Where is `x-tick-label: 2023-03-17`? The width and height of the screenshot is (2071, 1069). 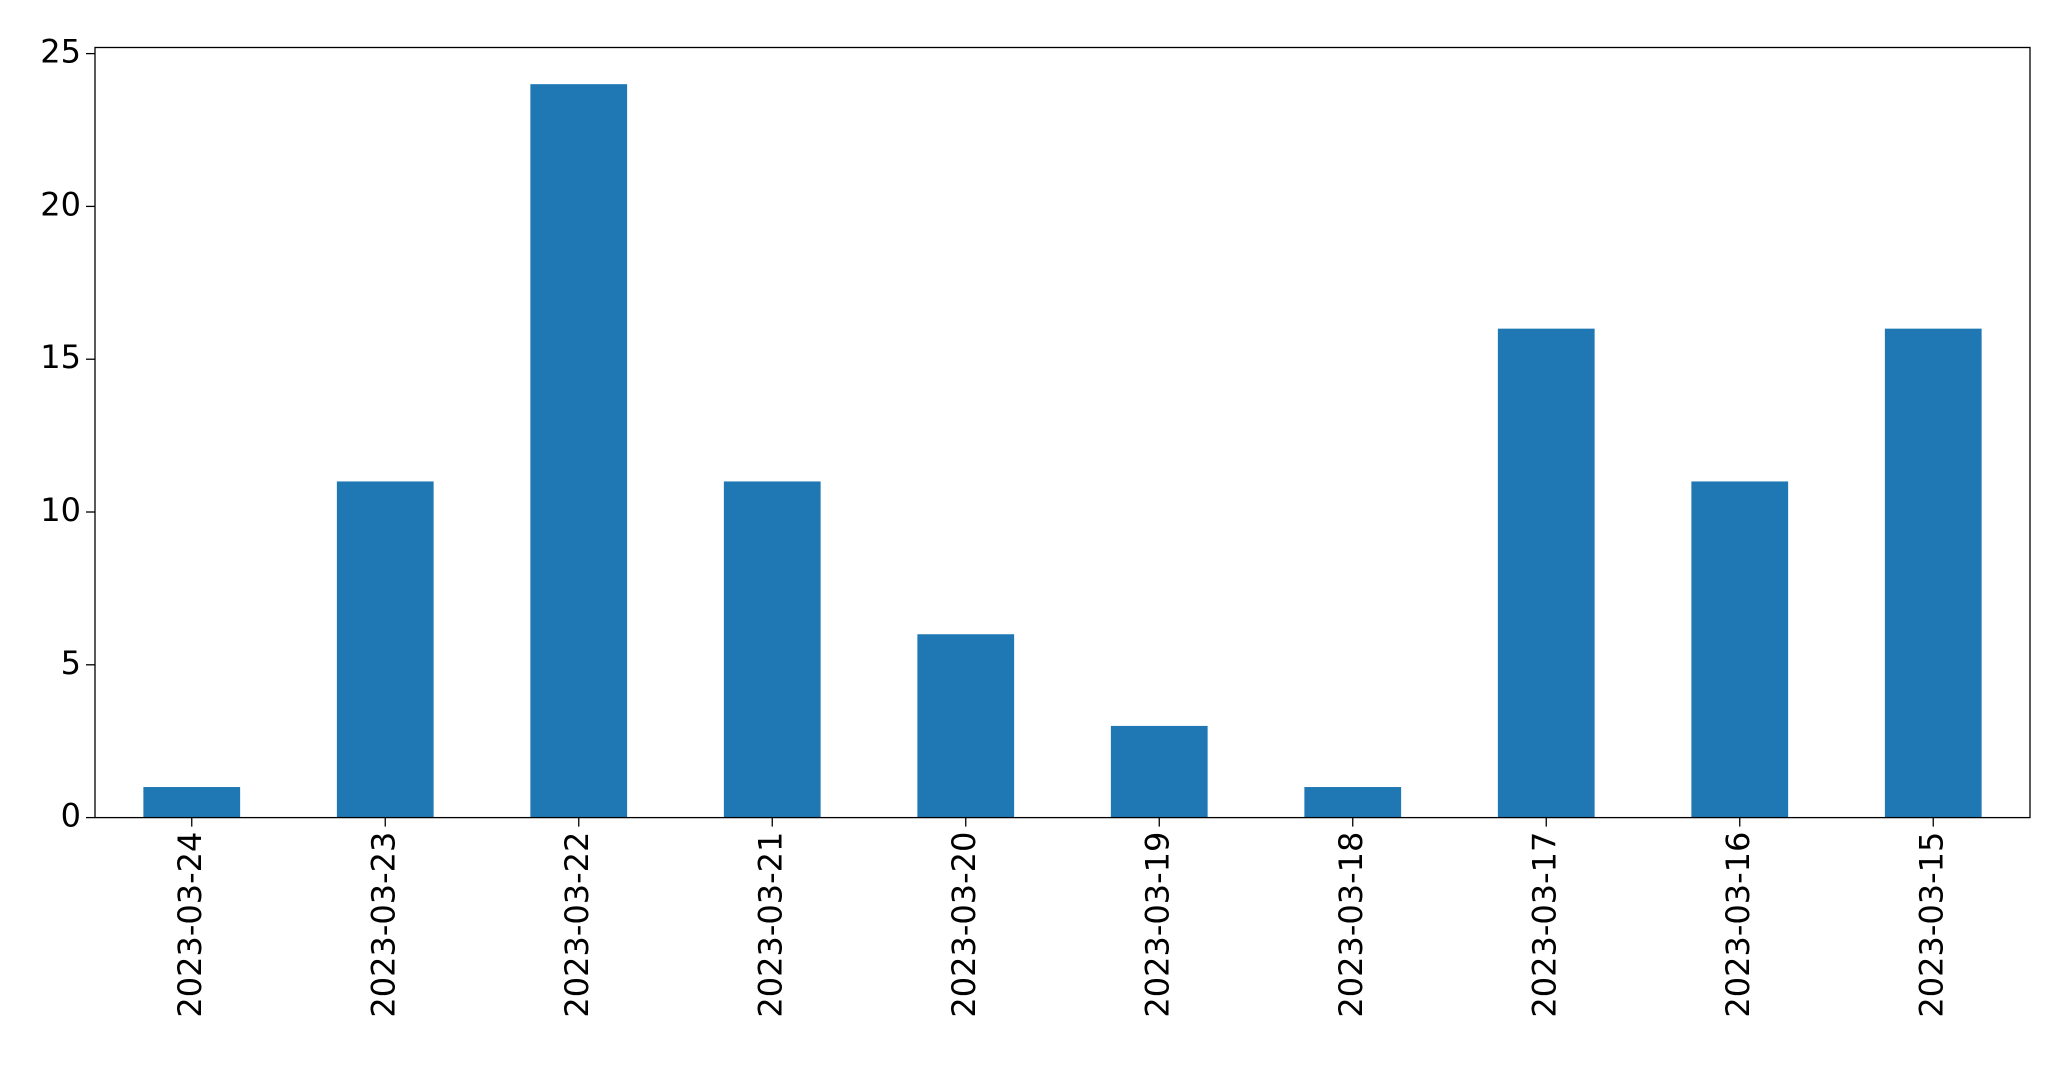 x-tick-label: 2023-03-17 is located at coordinates (1544, 925).